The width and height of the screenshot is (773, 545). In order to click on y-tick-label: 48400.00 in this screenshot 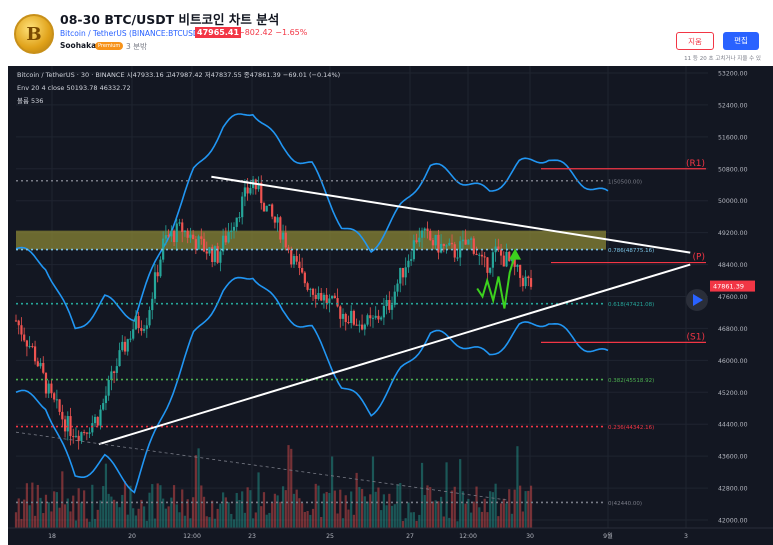, I will do `click(733, 265)`.